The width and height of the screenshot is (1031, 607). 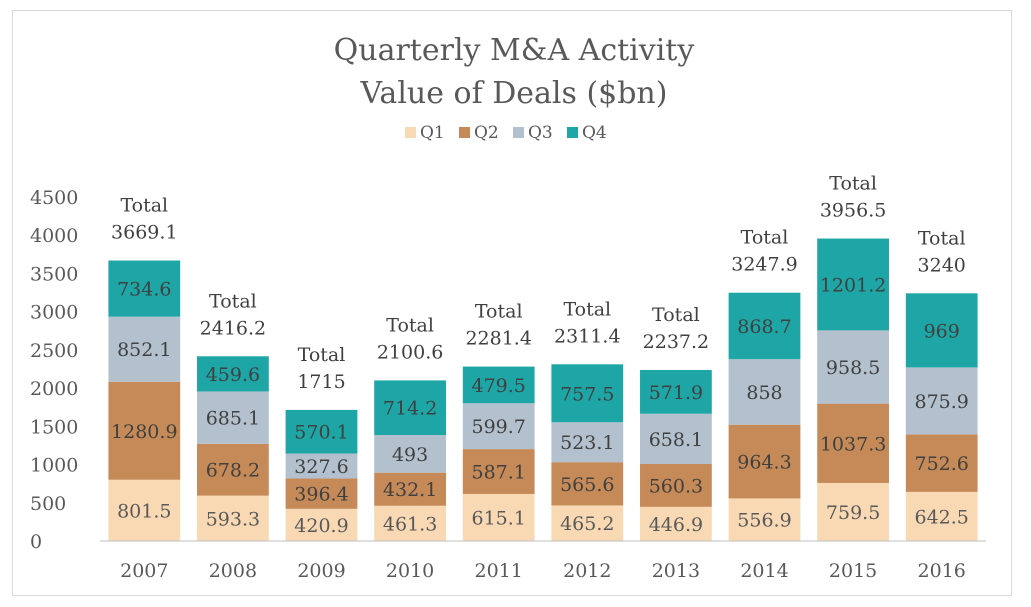 What do you see at coordinates (587, 571) in the screenshot?
I see `x-tick-label: 2012` at bounding box center [587, 571].